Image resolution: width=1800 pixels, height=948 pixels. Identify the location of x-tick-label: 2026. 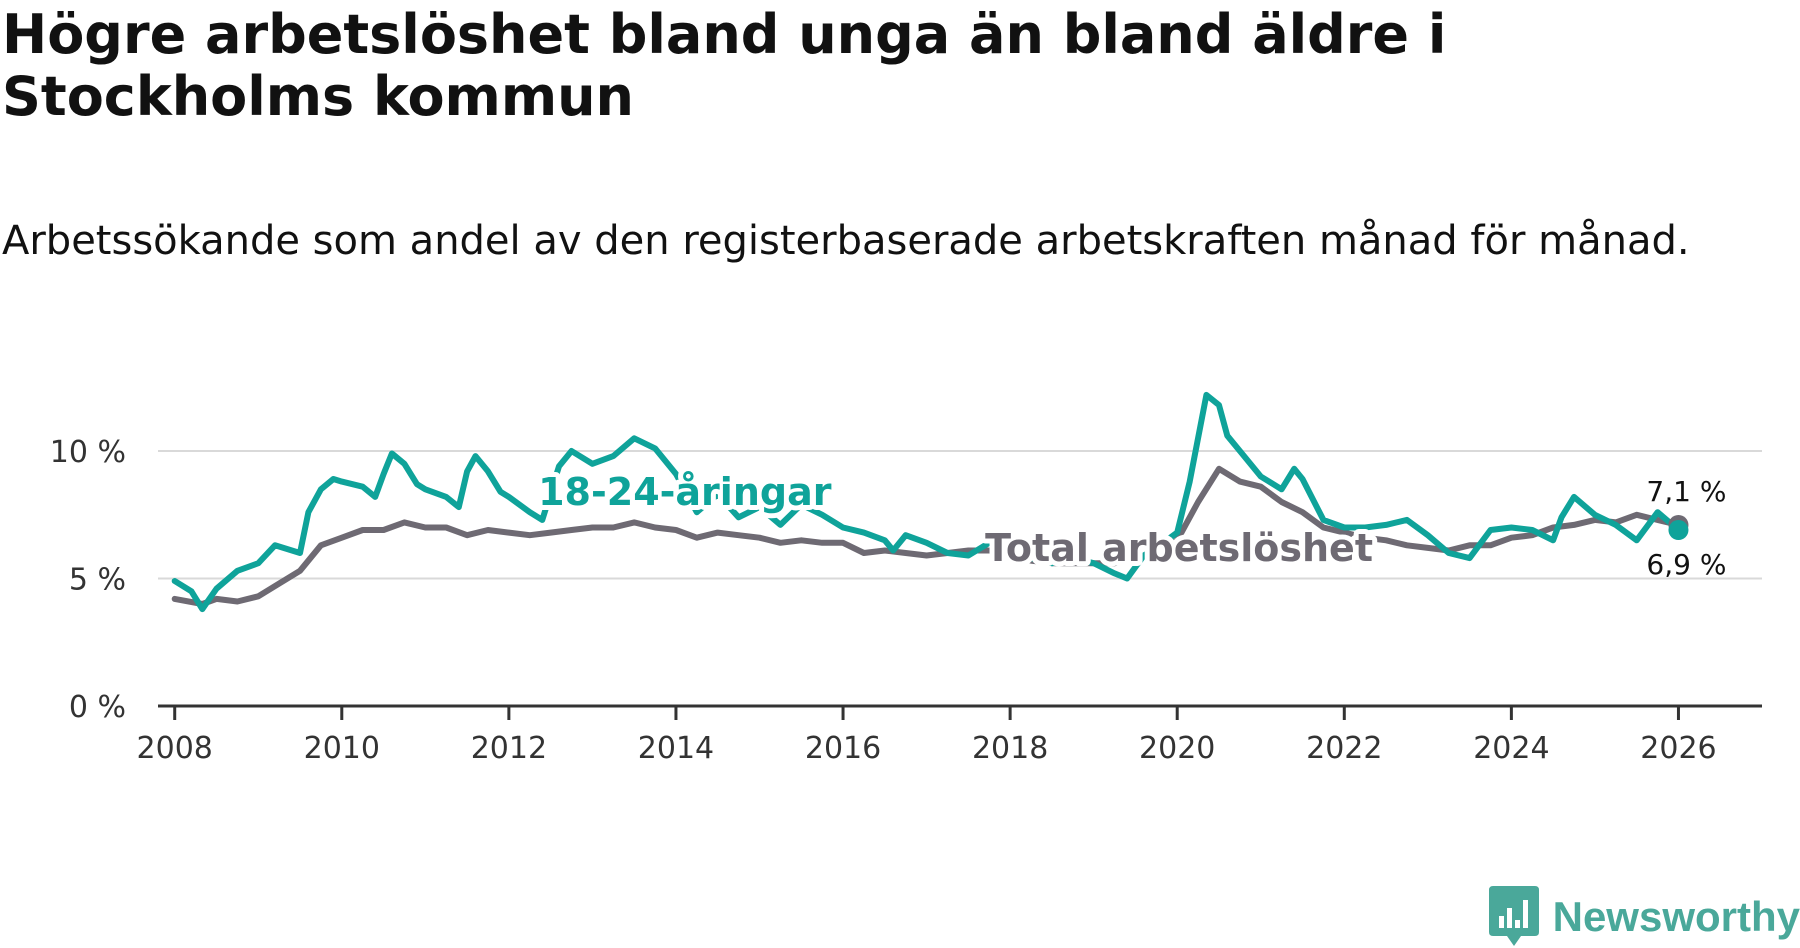
(1678, 748).